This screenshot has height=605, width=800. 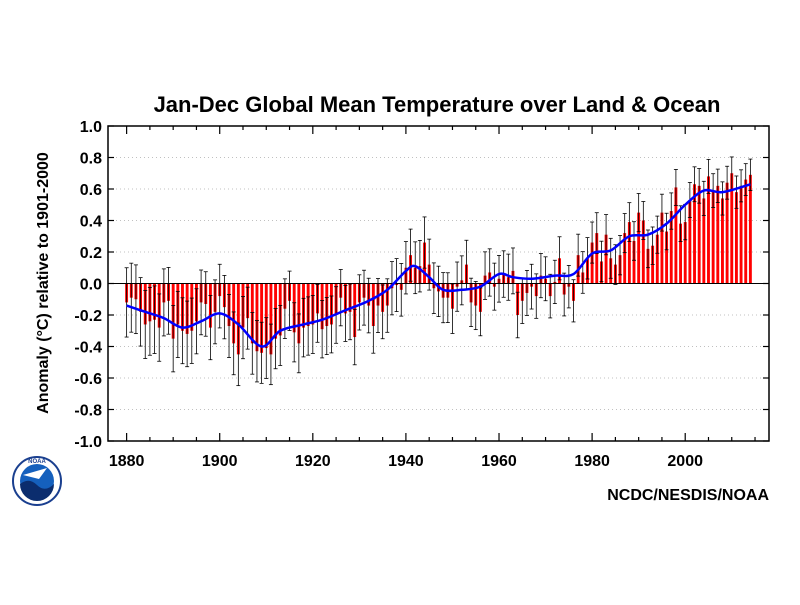 What do you see at coordinates (43, 283) in the screenshot?
I see `y-axis-label: Anomaly (°C) relative to 1901-2000` at bounding box center [43, 283].